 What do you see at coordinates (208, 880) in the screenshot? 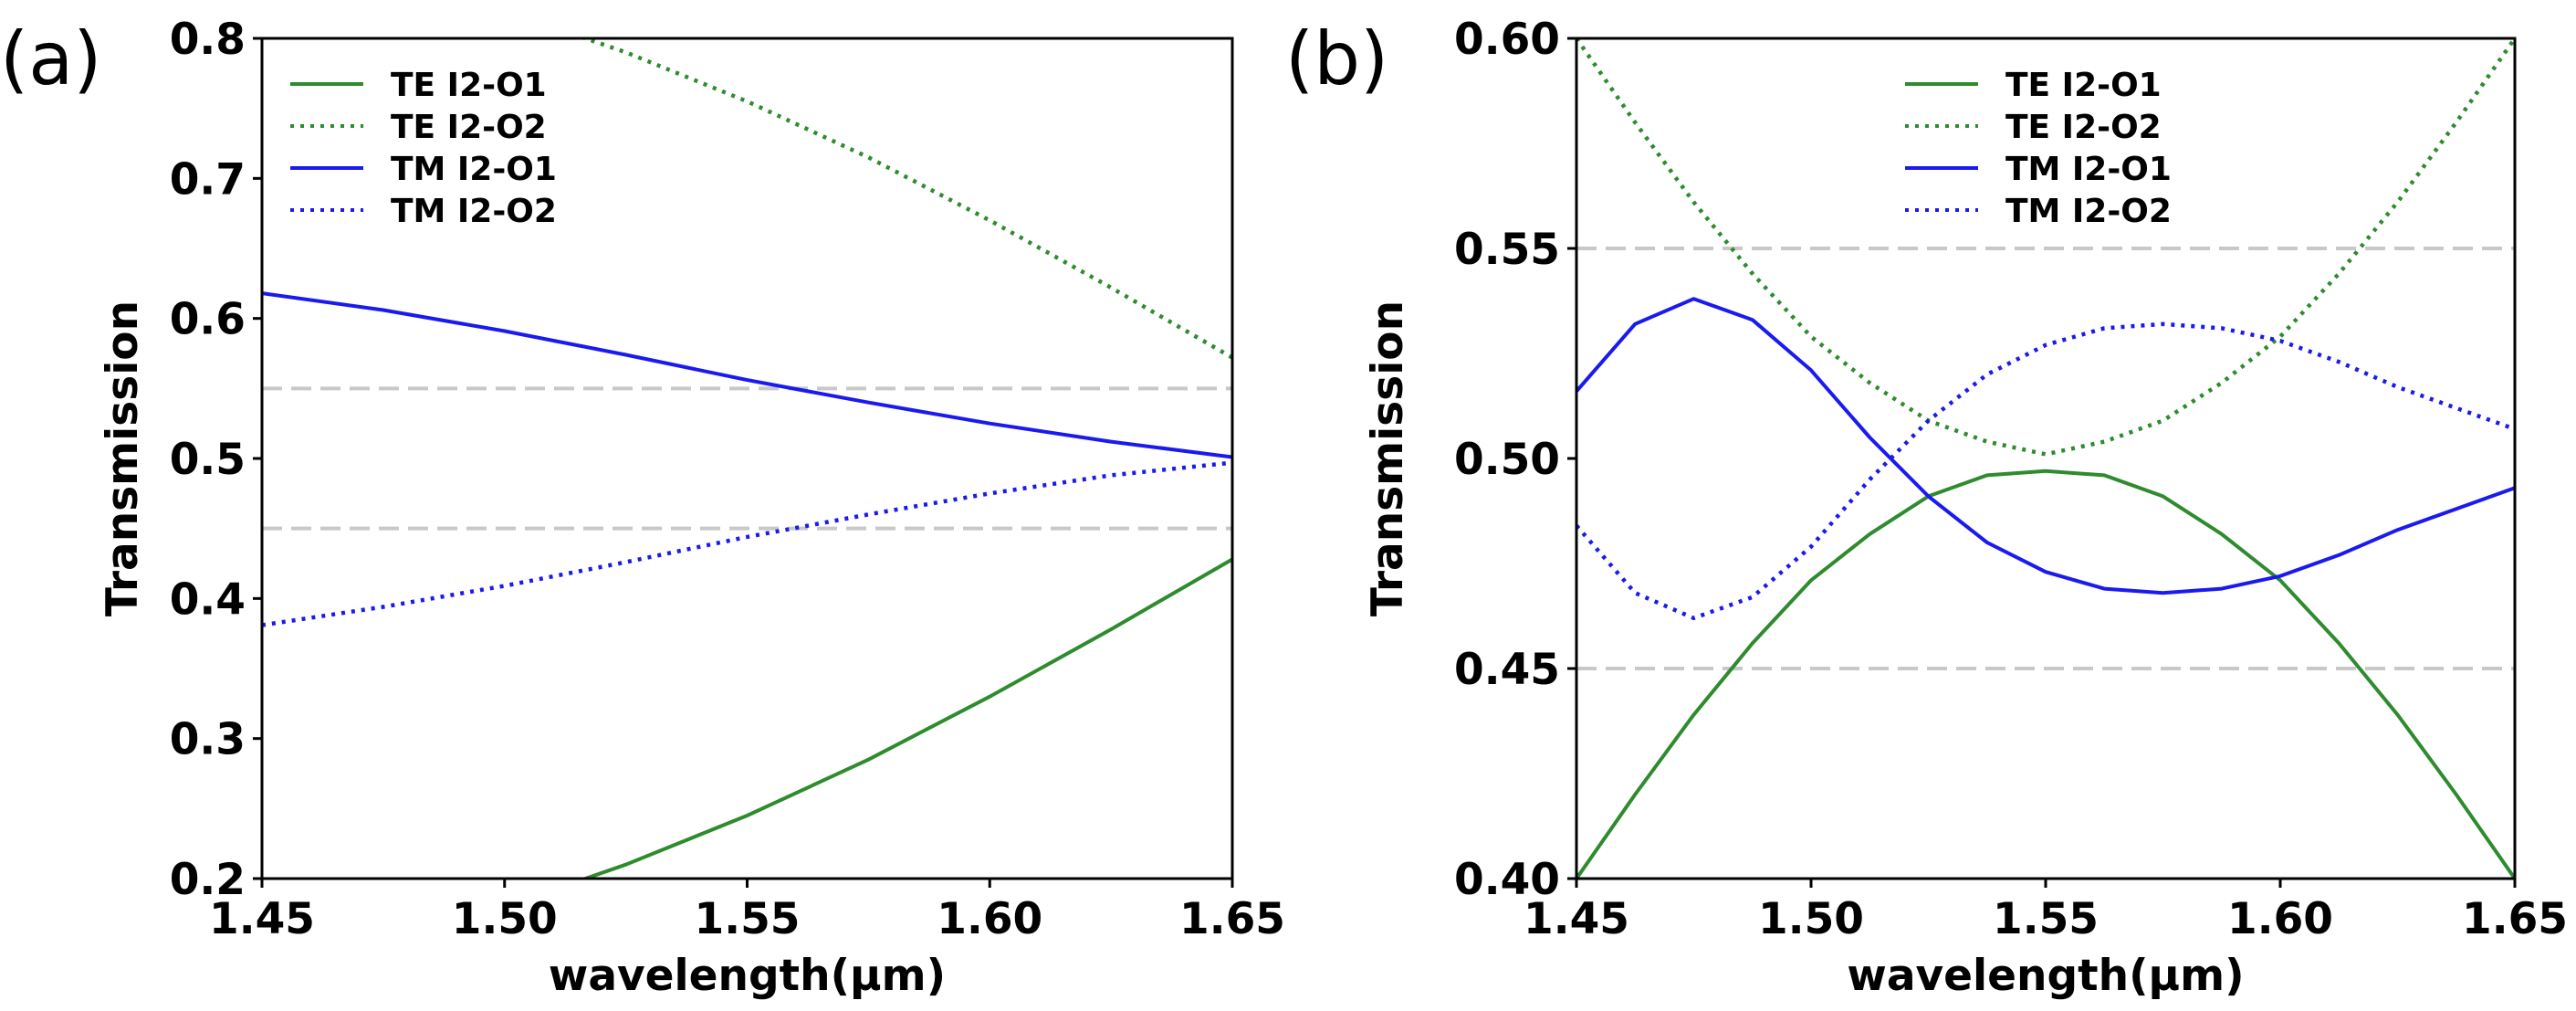
I see `y-tick-label: 0.2` at bounding box center [208, 880].